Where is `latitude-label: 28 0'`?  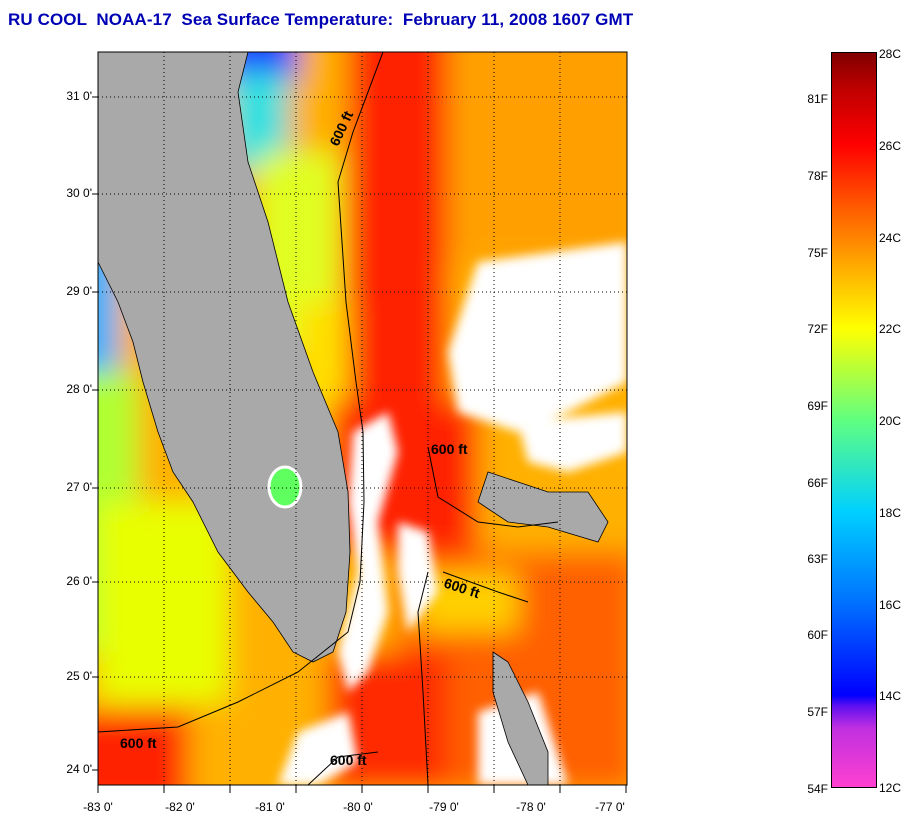 latitude-label: 28 0' is located at coordinates (79, 389).